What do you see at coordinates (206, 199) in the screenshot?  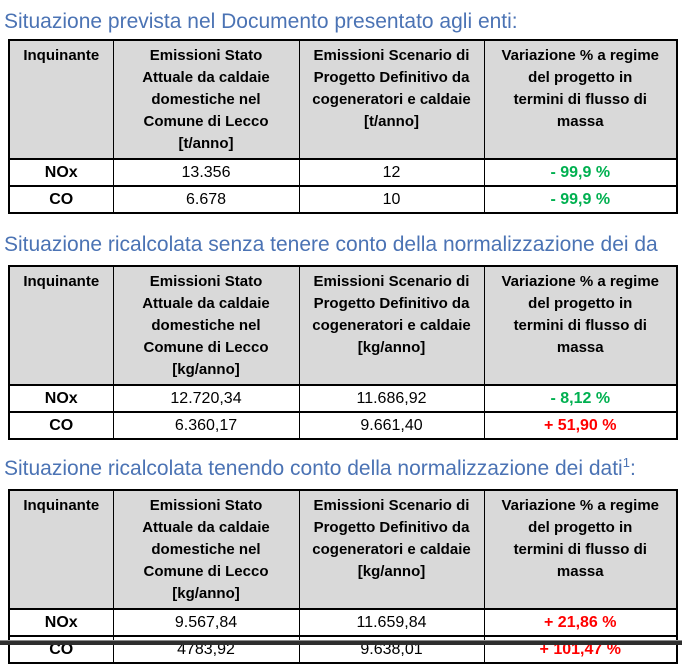 I see `stato-value-cell: 6.678` at bounding box center [206, 199].